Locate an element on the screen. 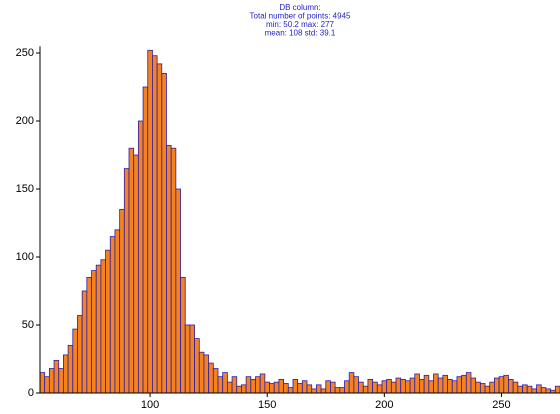 The width and height of the screenshot is (560, 414). chart-title: min: 50.2 max: 277 is located at coordinates (300, 24).